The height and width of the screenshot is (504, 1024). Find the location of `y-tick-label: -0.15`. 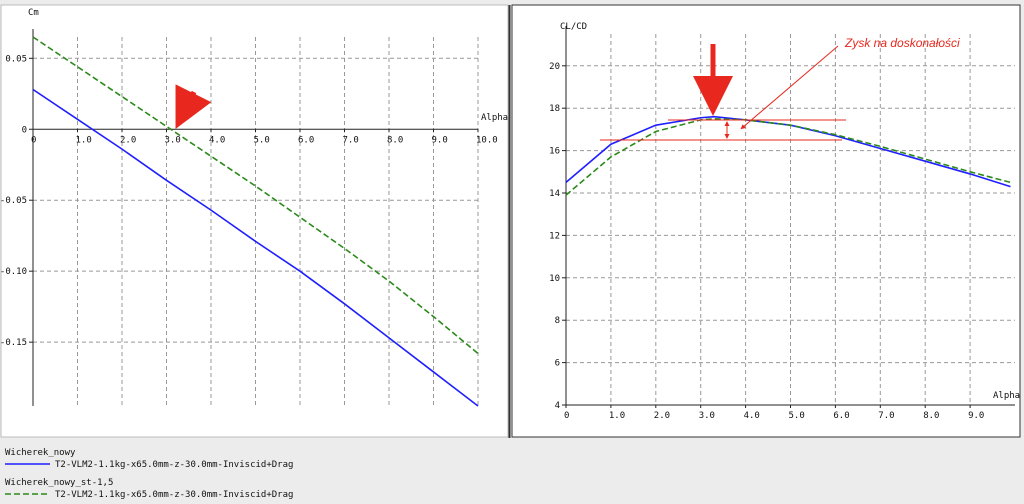

y-tick-label: -0.15 is located at coordinates (13, 343).